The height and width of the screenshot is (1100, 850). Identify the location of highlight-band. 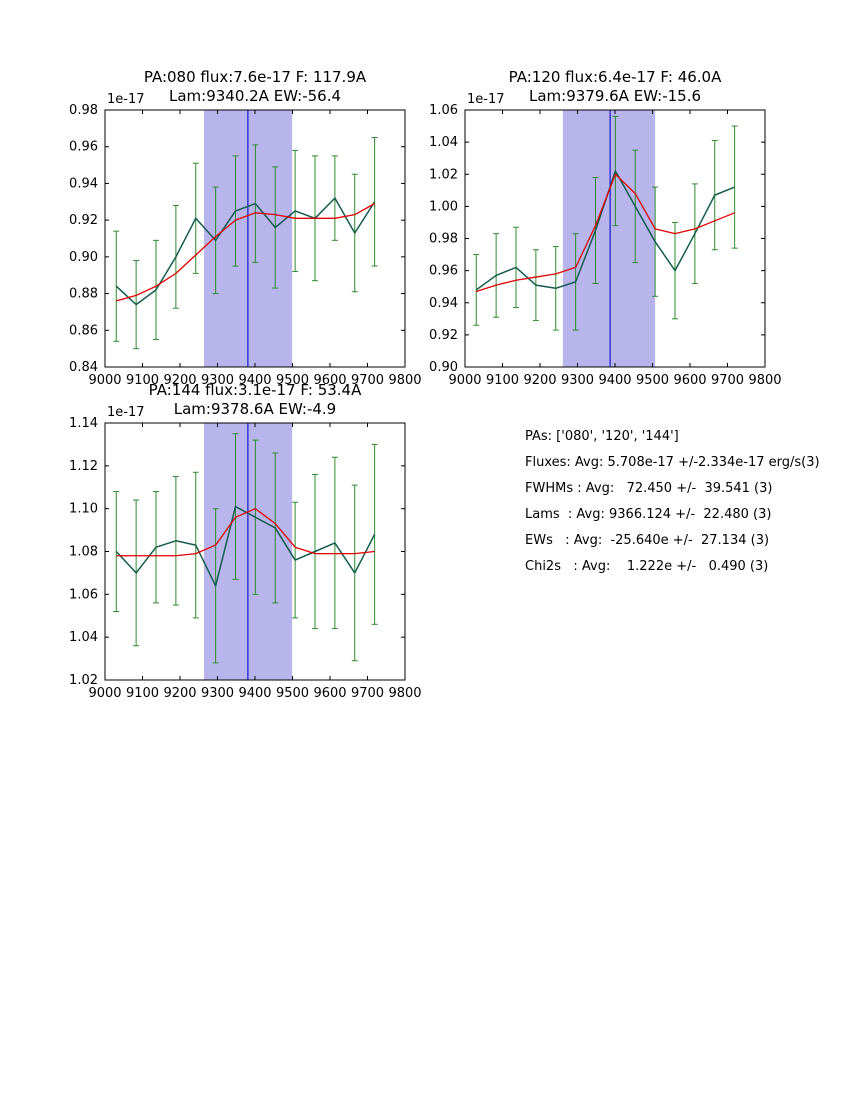
(609, 238).